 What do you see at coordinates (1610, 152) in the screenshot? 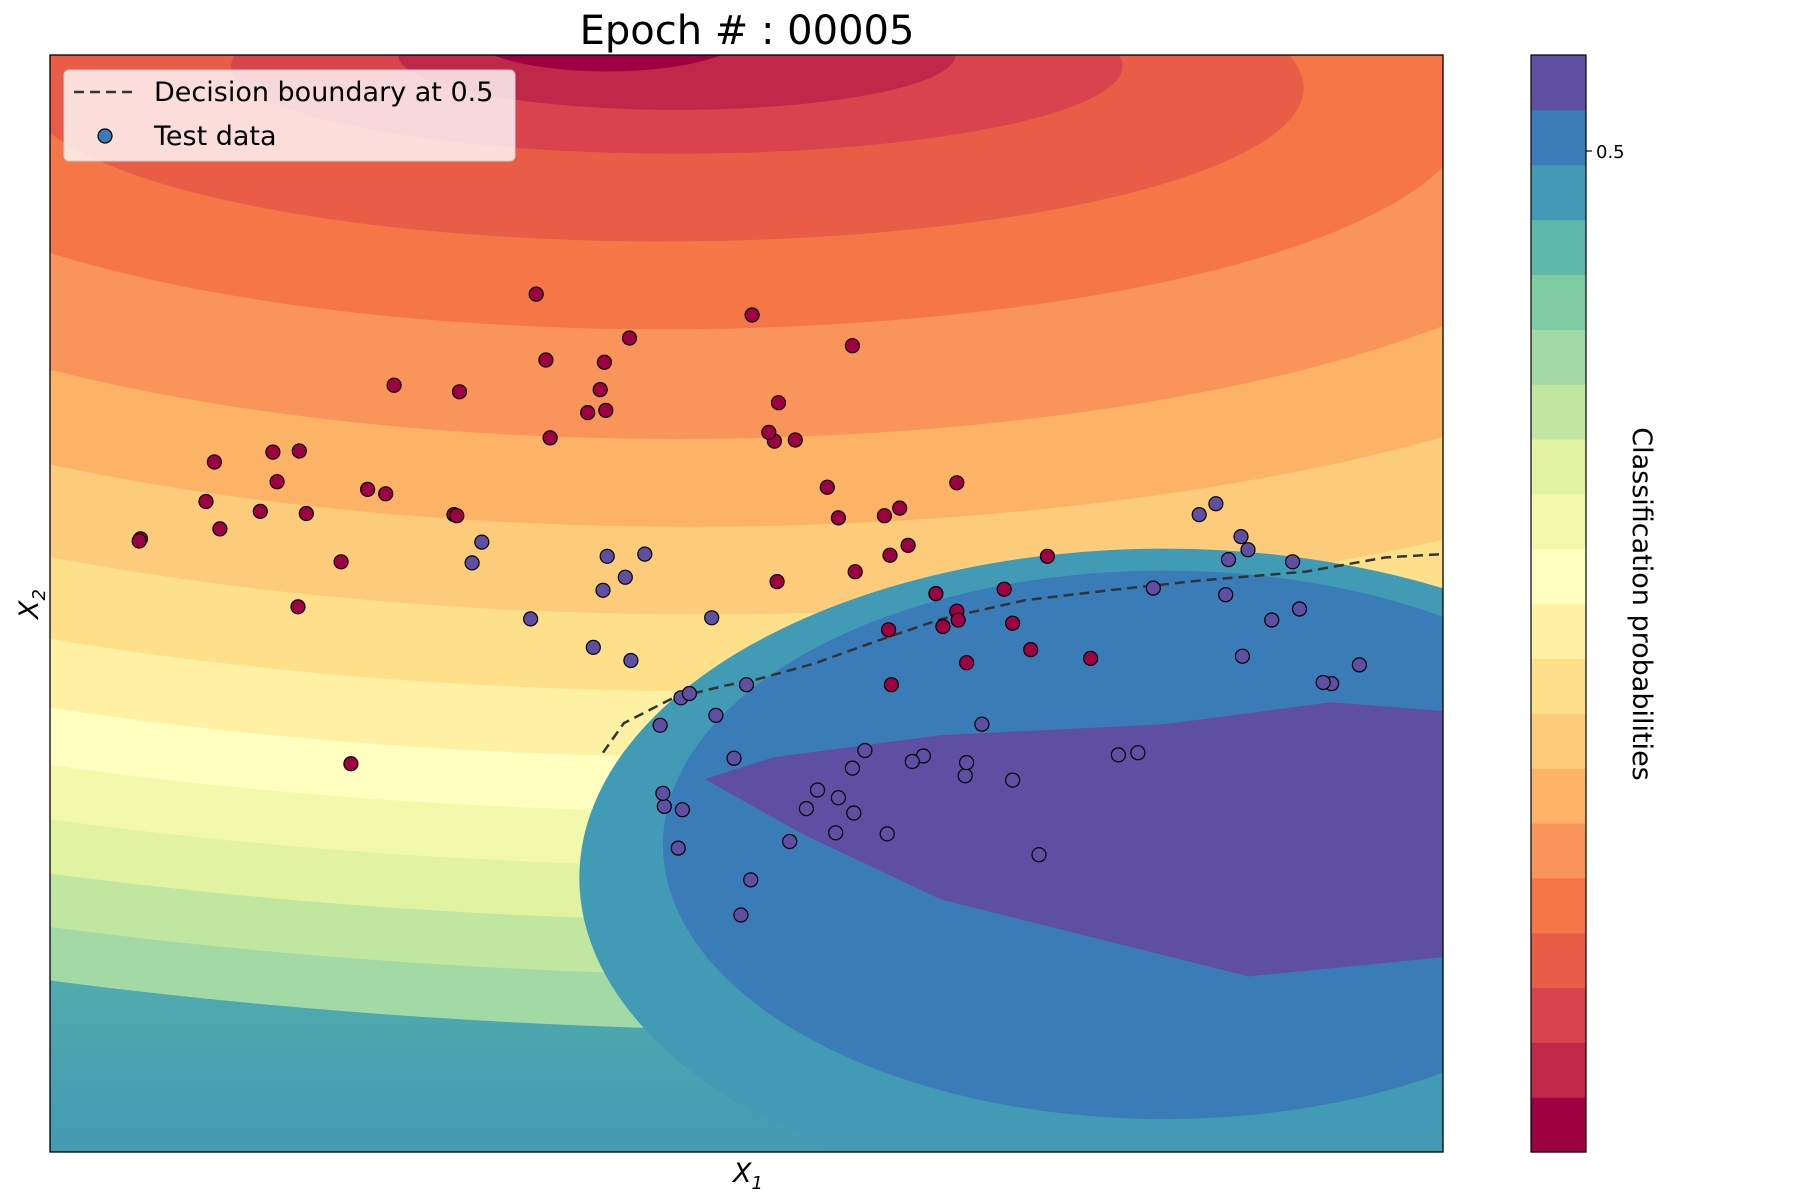
I see `colorbar-tick-label: 0.5` at bounding box center [1610, 152].